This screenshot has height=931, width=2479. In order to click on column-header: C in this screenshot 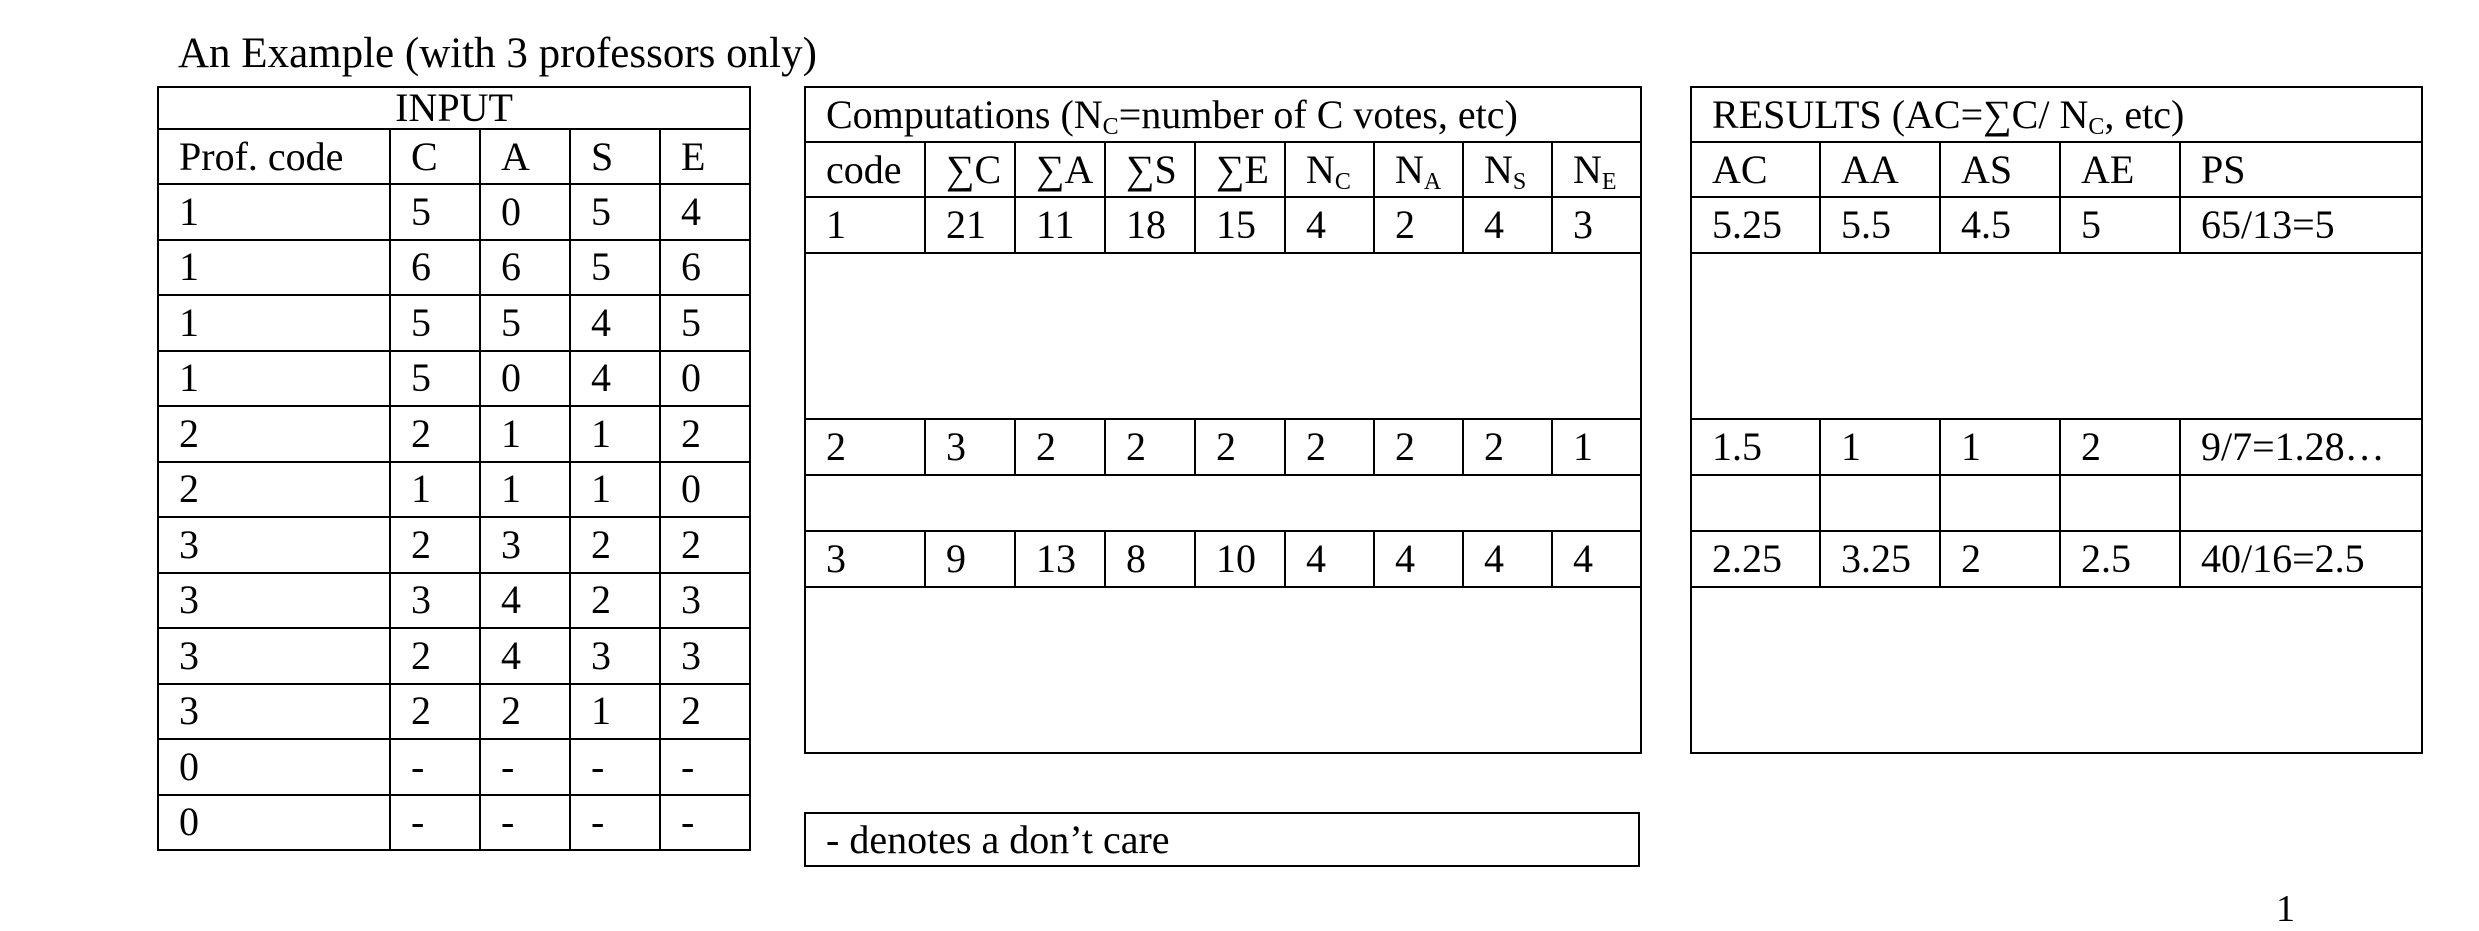, I will do `click(435, 156)`.